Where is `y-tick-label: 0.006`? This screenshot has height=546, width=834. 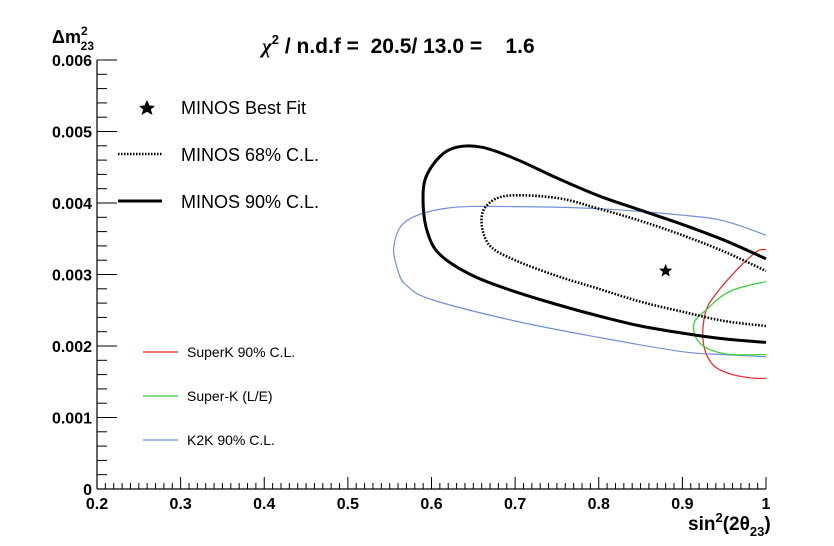 y-tick-label: 0.006 is located at coordinates (72, 61).